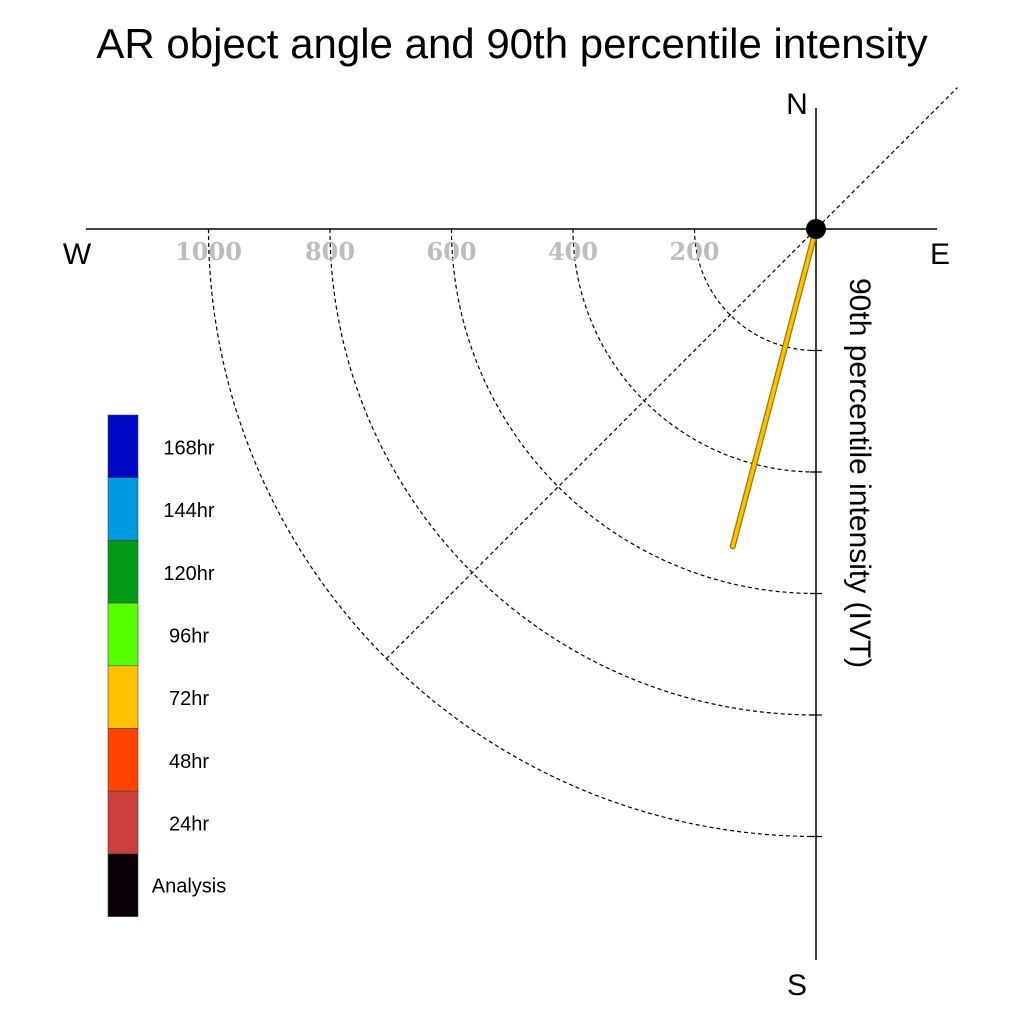 This screenshot has width=1024, height=1024. What do you see at coordinates (940, 254) in the screenshot?
I see `compass-east-label: E` at bounding box center [940, 254].